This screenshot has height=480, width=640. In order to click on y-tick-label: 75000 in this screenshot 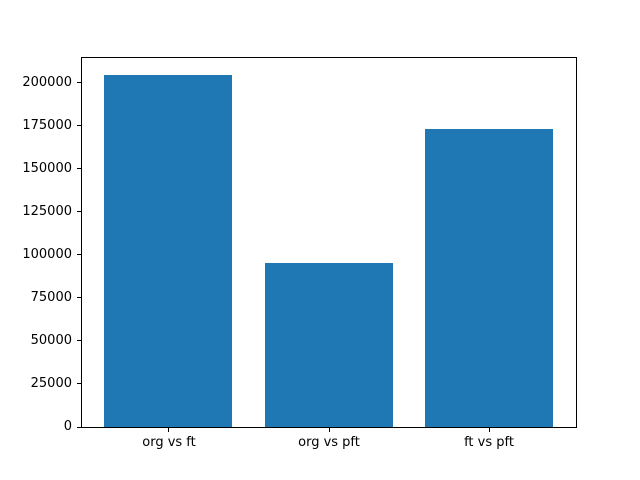, I will do `click(51, 297)`.